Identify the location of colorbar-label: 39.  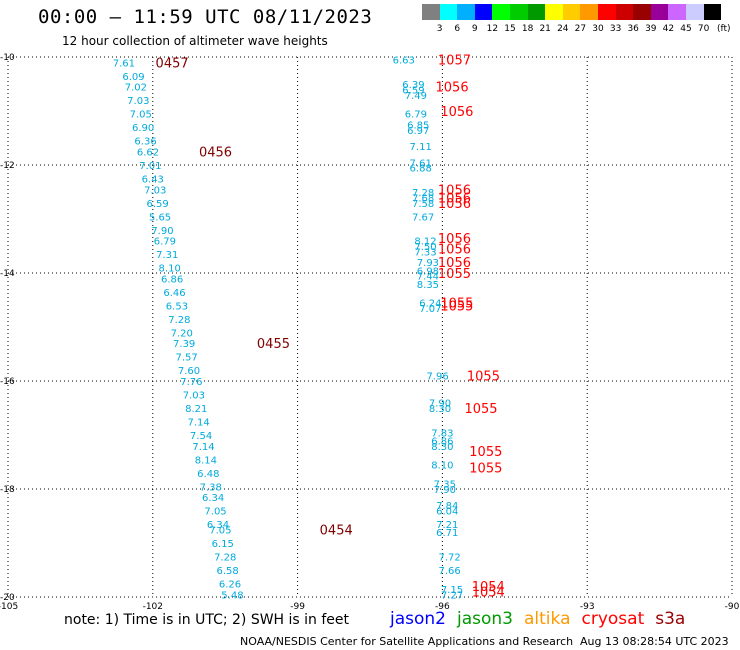
(651, 29).